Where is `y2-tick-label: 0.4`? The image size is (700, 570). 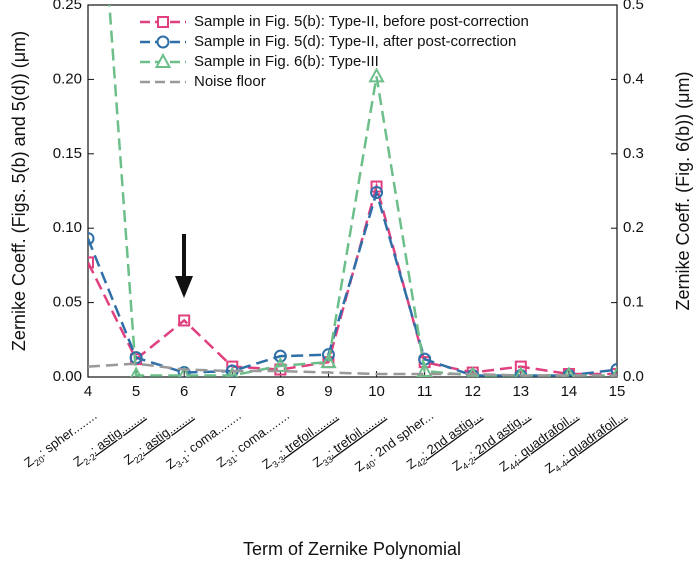 y2-tick-label: 0.4 is located at coordinates (633, 78).